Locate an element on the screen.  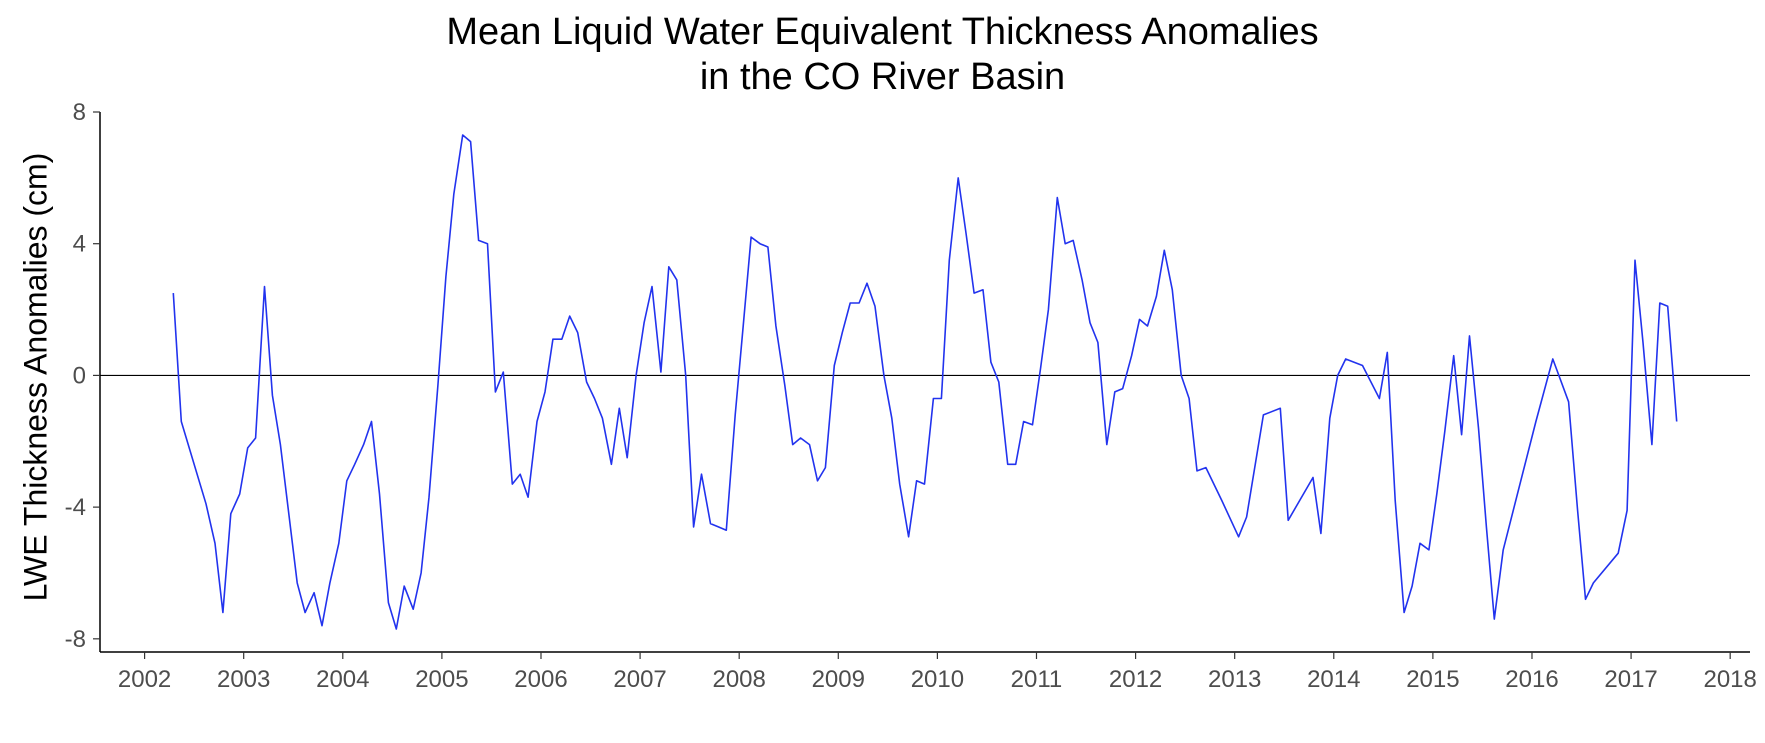
x-tick-label: 2016 is located at coordinates (1531, 679).